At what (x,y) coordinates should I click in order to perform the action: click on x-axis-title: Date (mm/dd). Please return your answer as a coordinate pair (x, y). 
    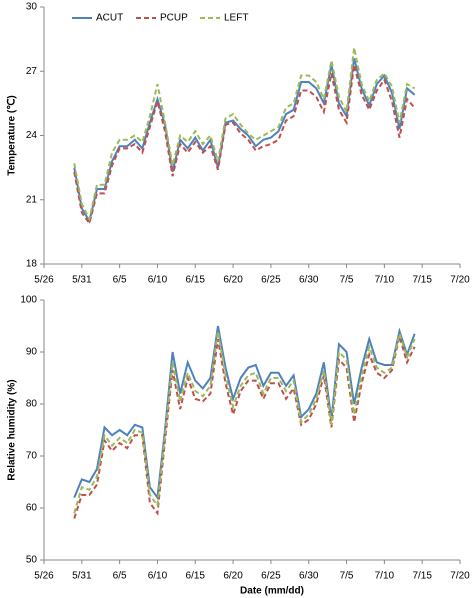
    Looking at the image, I should click on (272, 591).